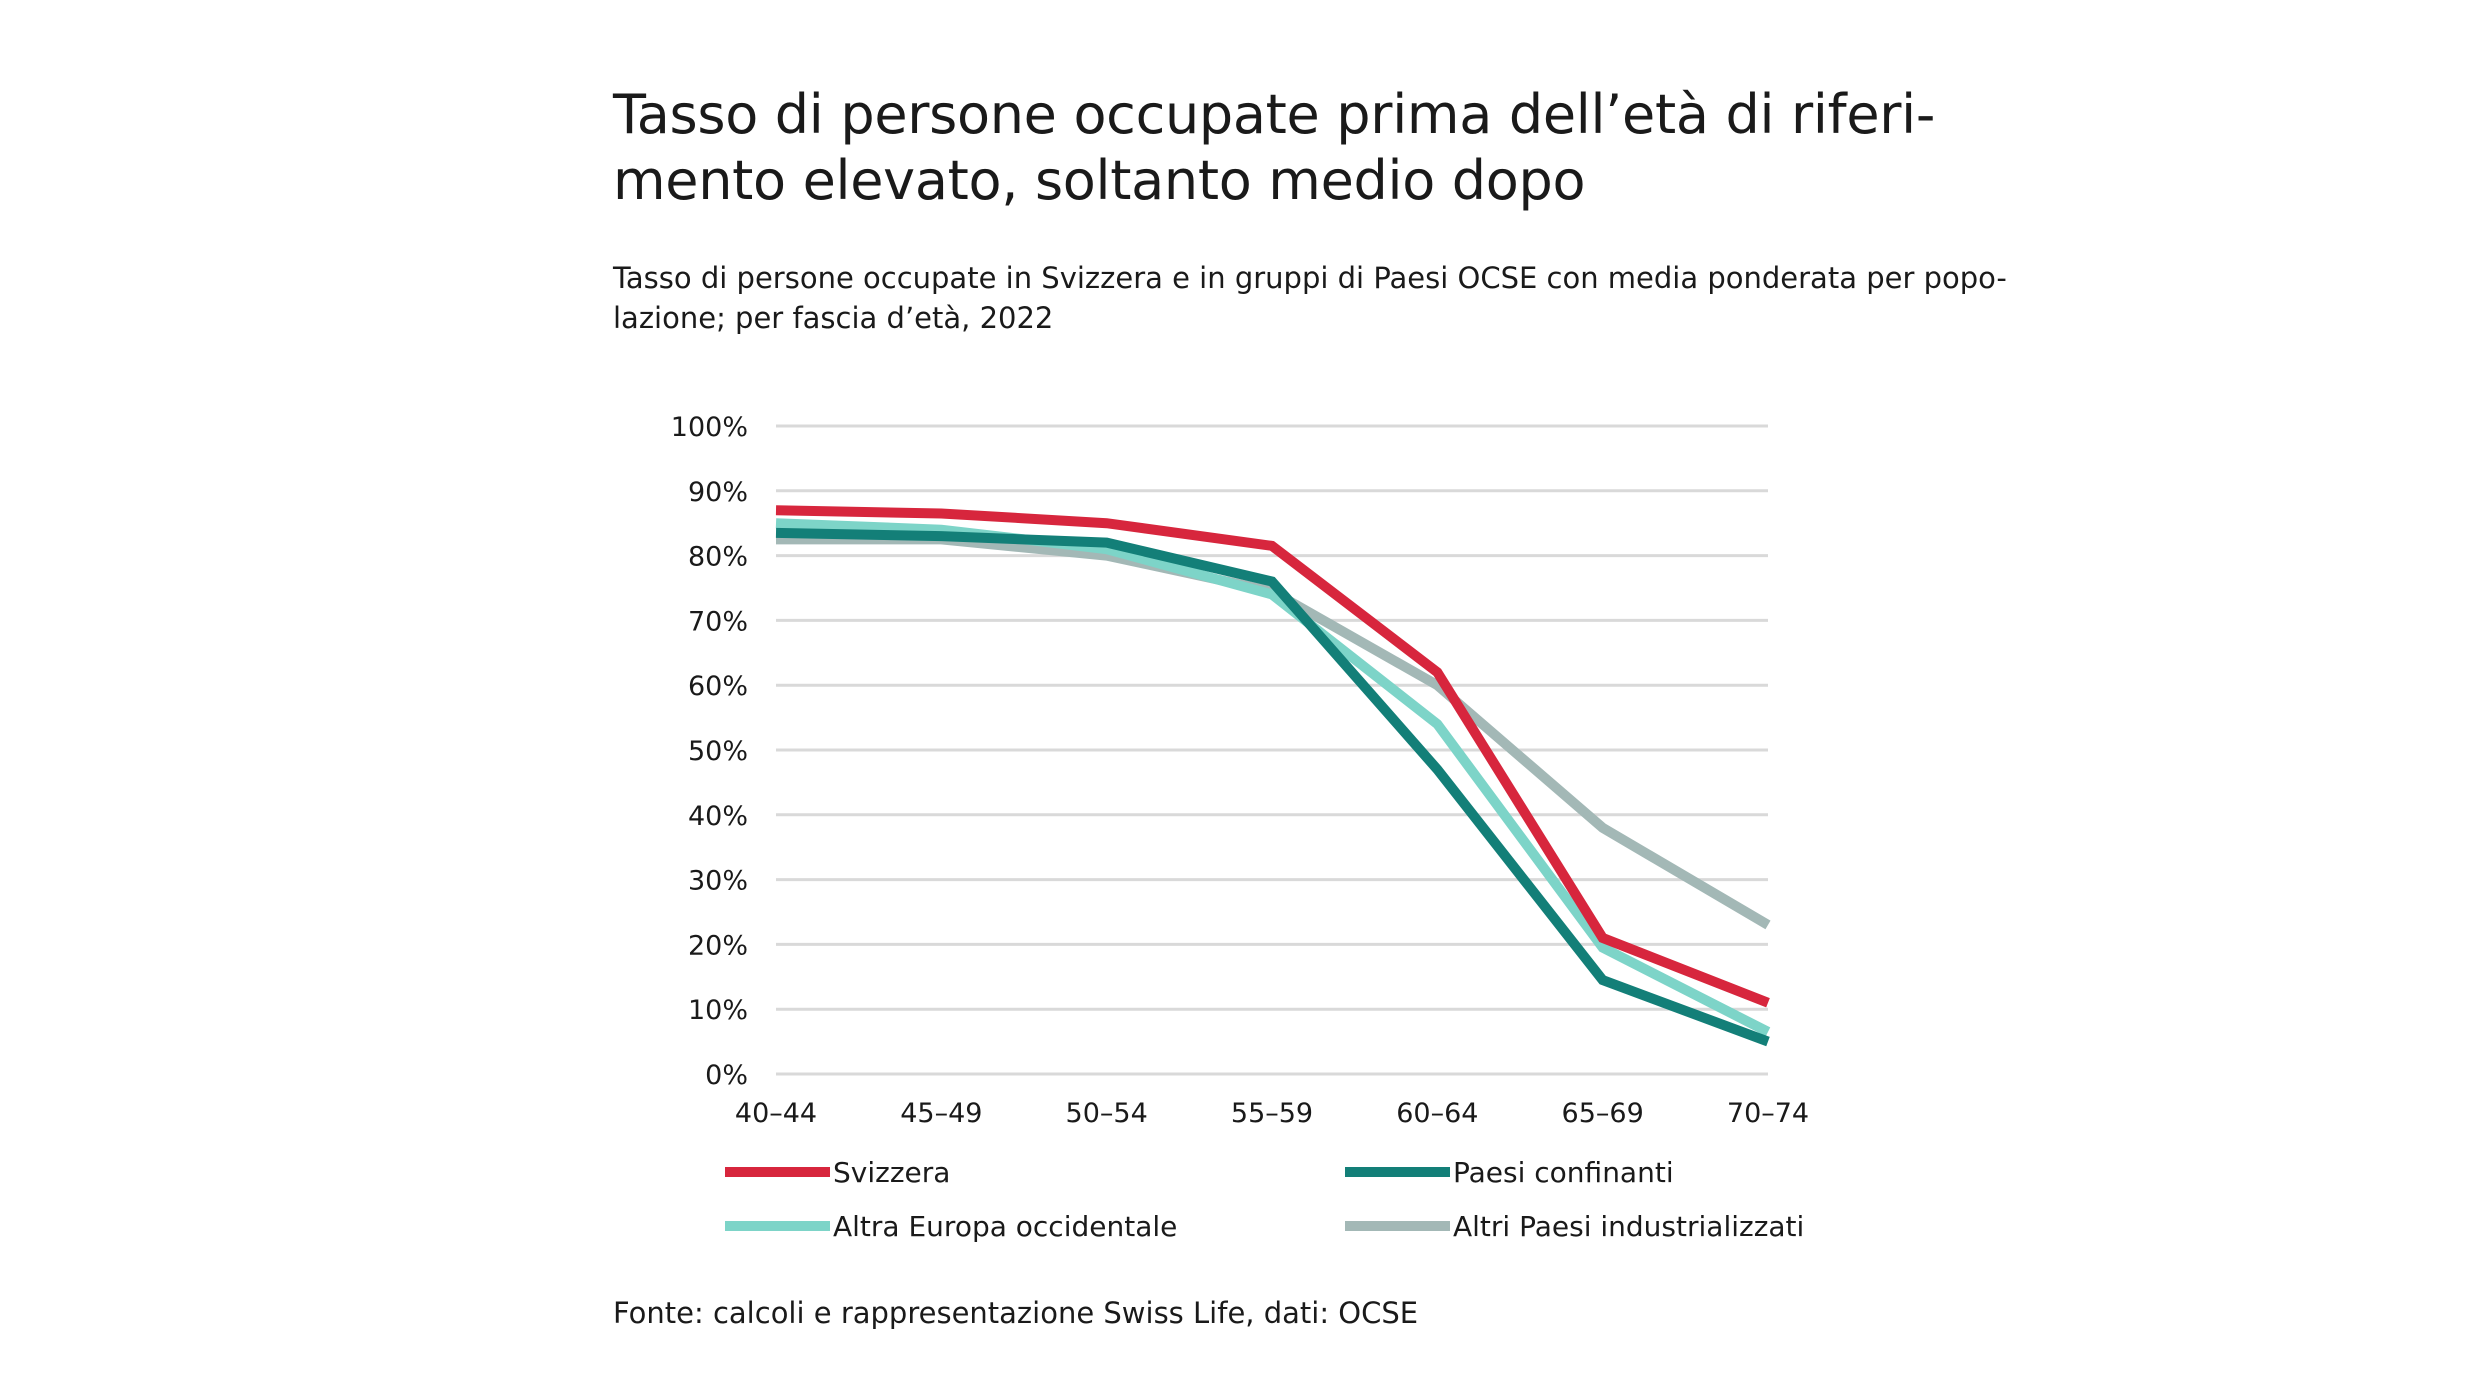 This screenshot has width=2480, height=1395. I want to click on y-tick-label: 20%, so click(718, 945).